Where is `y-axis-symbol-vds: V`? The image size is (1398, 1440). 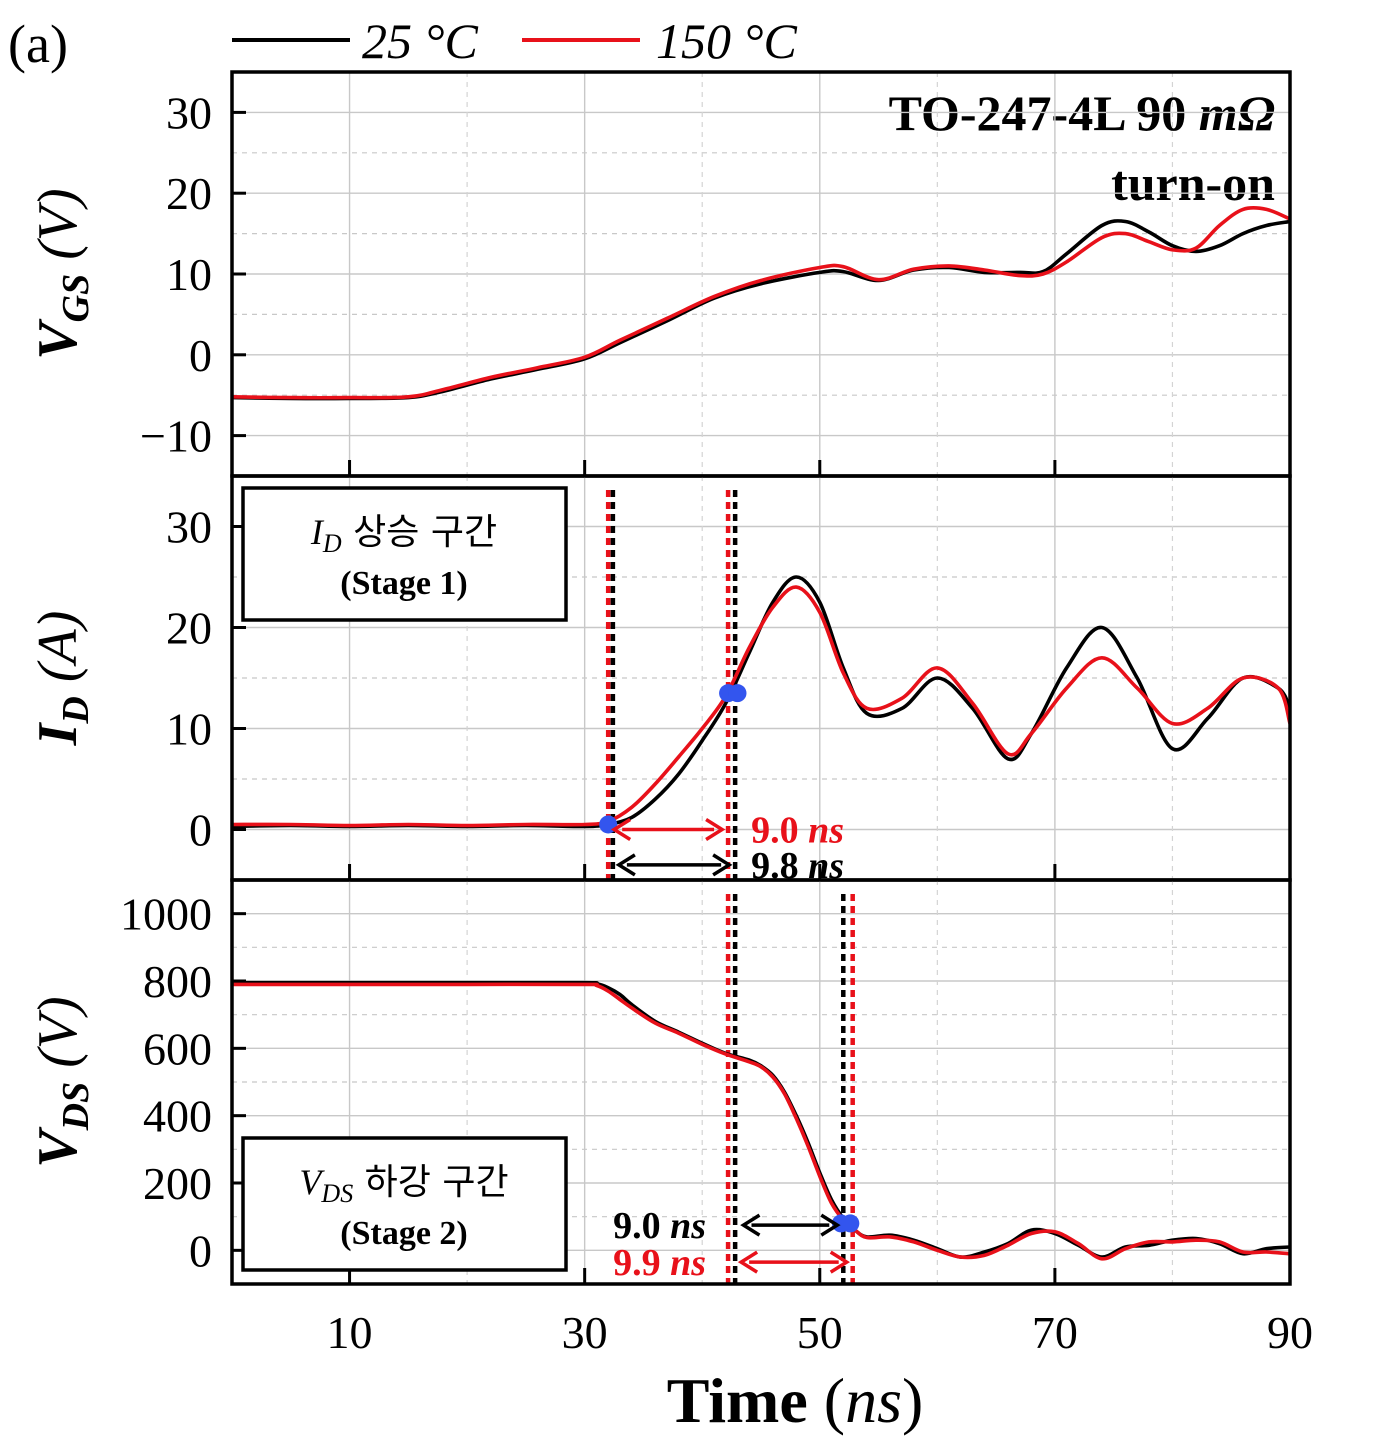
y-axis-symbol-vds: V is located at coordinates (58, 1147).